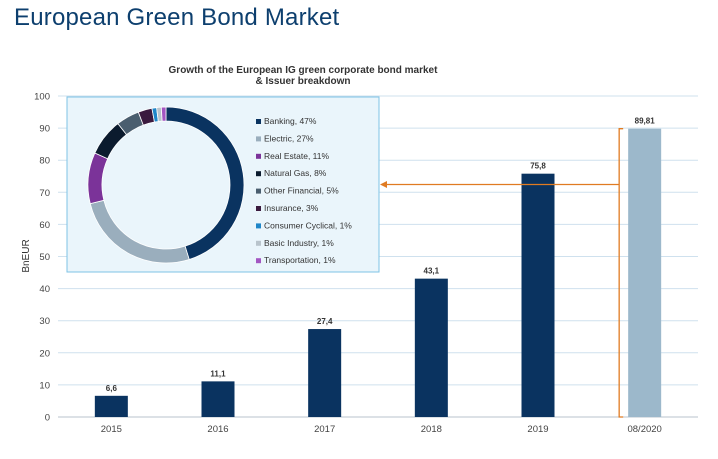  What do you see at coordinates (289, 138) in the screenshot?
I see `legend-entry: Electric, 27%` at bounding box center [289, 138].